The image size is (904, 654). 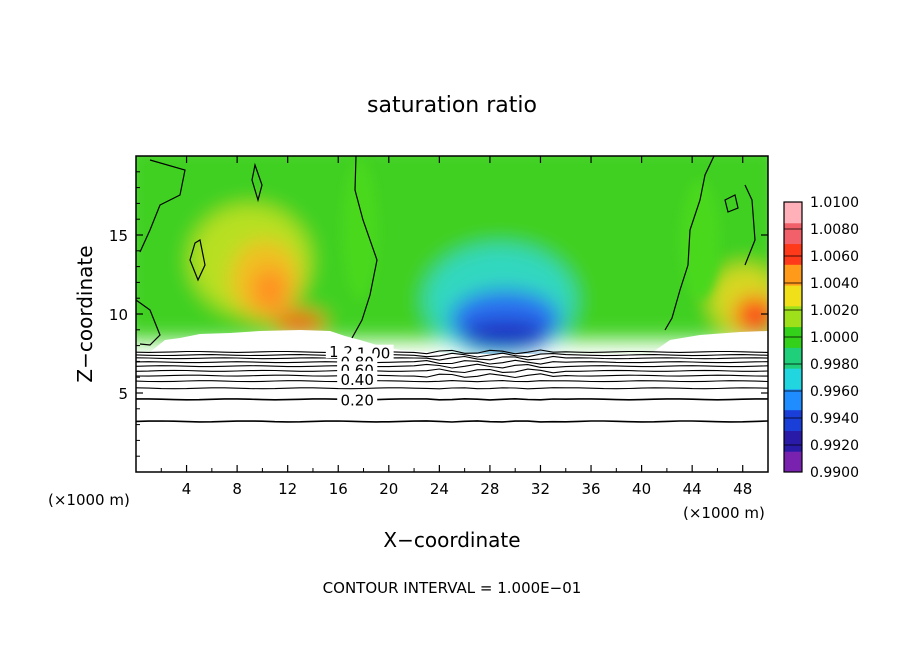 I want to click on field-darkblue-center, so click(x=505, y=335).